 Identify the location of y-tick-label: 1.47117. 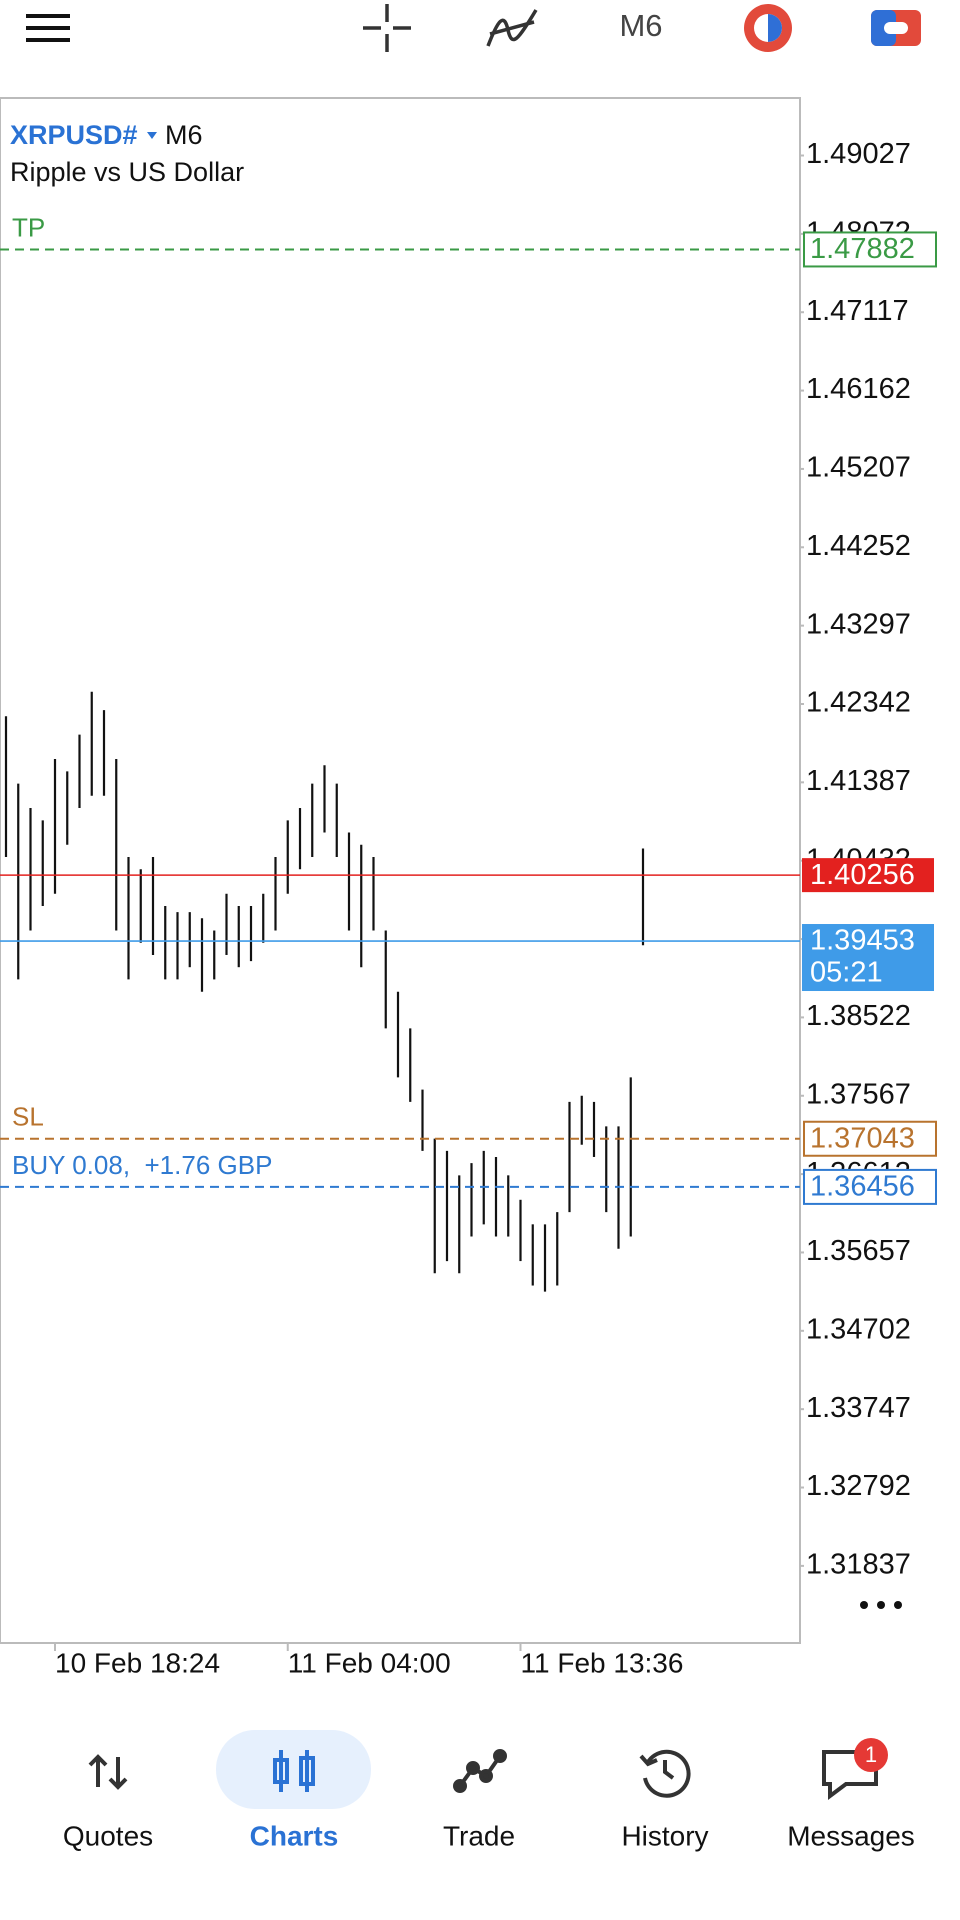
(857, 311).